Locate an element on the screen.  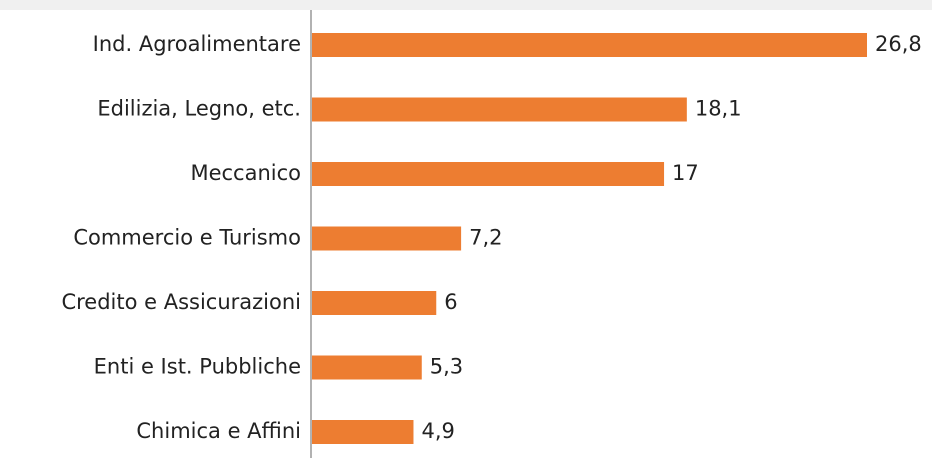
top-strip is located at coordinates (466, 5).